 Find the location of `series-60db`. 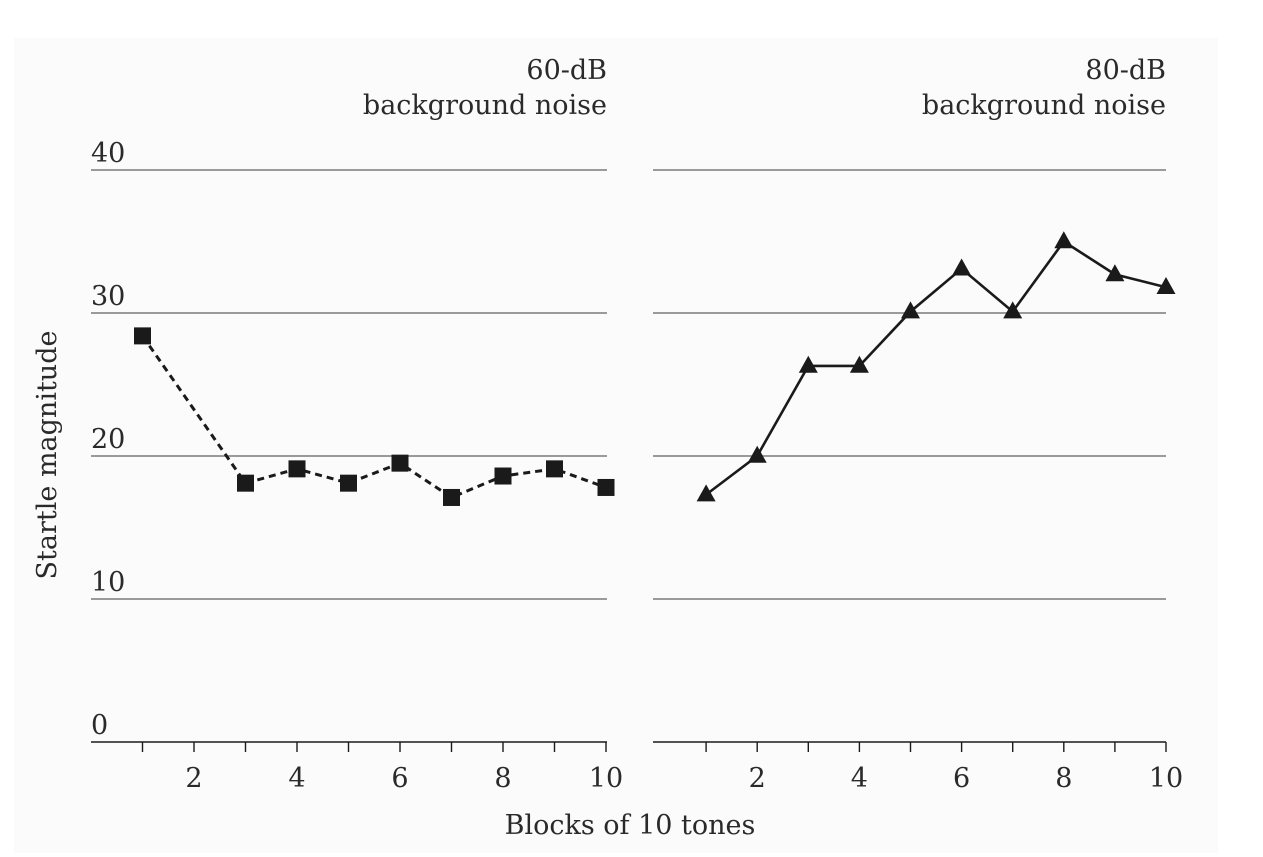

series-60db is located at coordinates (374, 416).